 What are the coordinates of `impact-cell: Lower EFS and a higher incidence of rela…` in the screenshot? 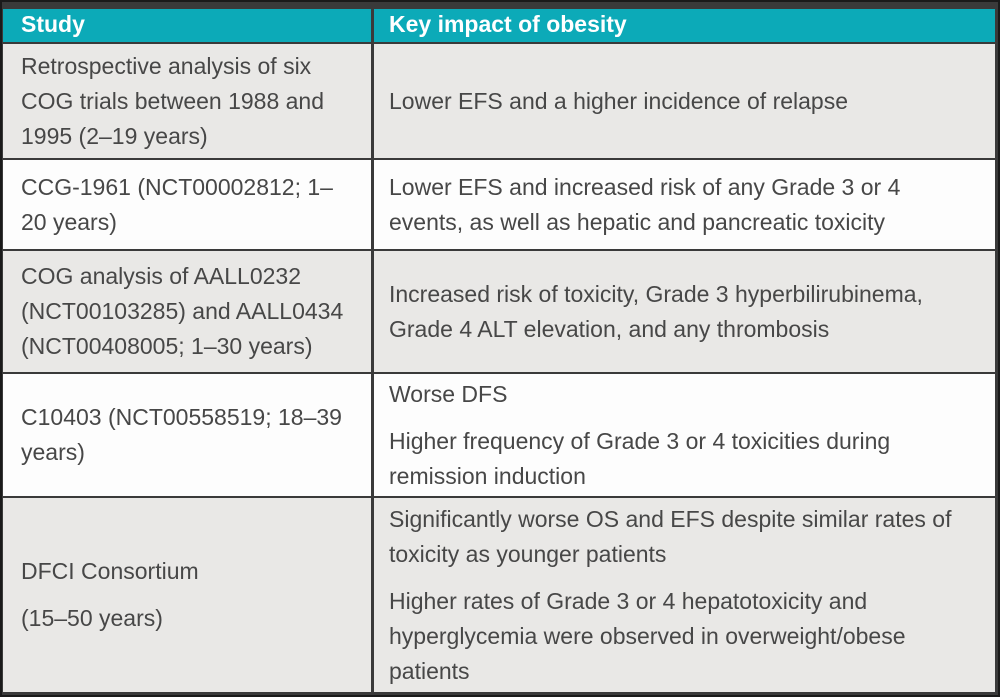 It's located at (684, 101).